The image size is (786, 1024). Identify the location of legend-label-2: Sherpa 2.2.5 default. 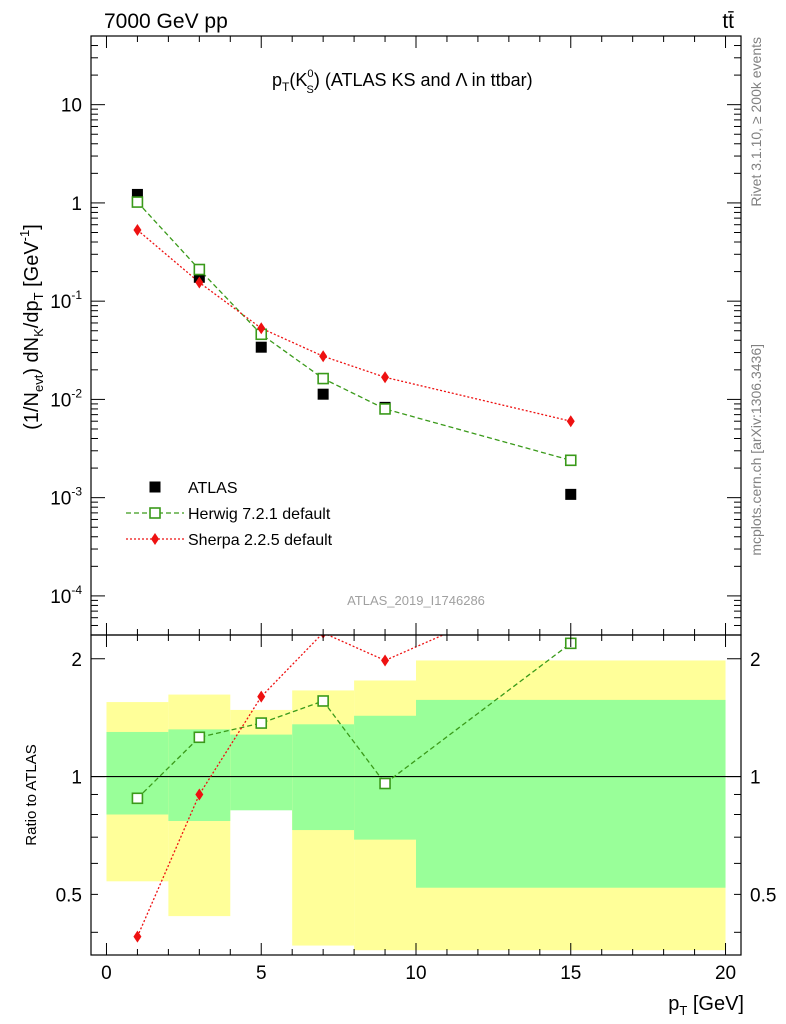
(260, 540).